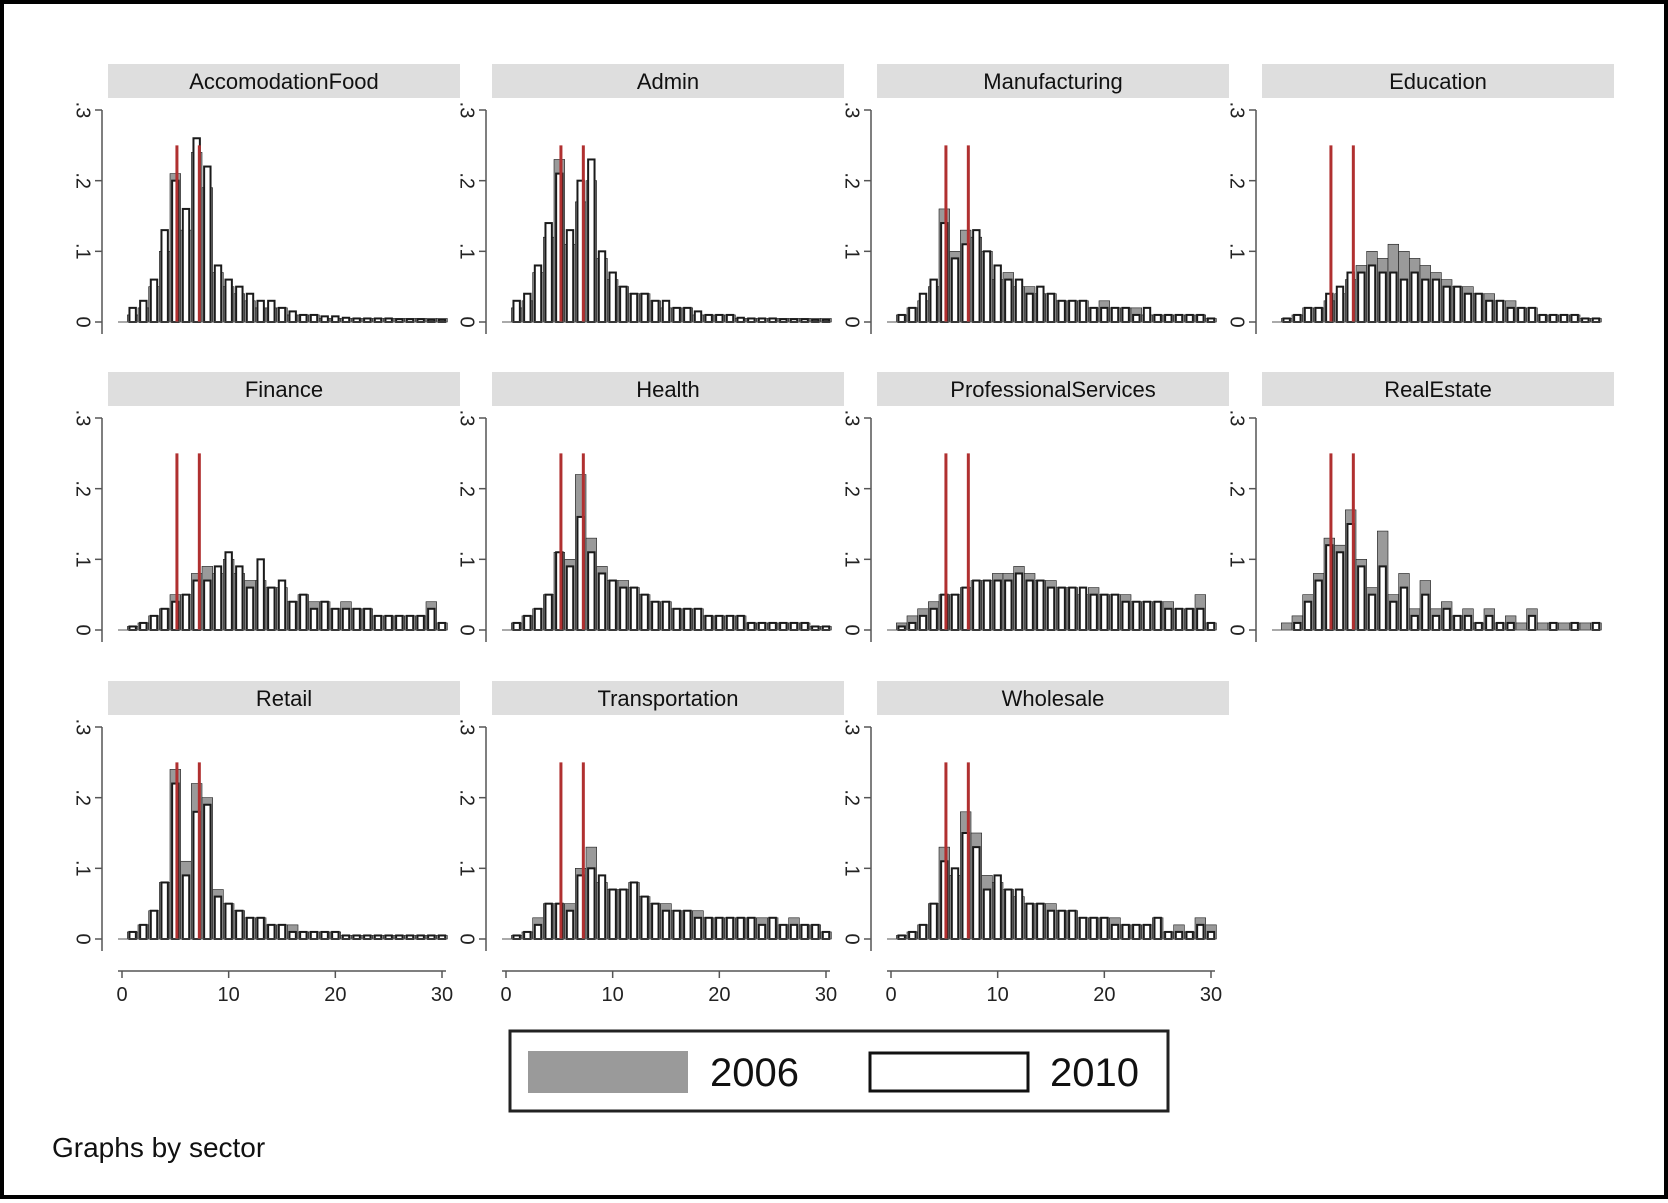 The image size is (1668, 1203). I want to click on panel-title: RealEstate, so click(1438, 389).